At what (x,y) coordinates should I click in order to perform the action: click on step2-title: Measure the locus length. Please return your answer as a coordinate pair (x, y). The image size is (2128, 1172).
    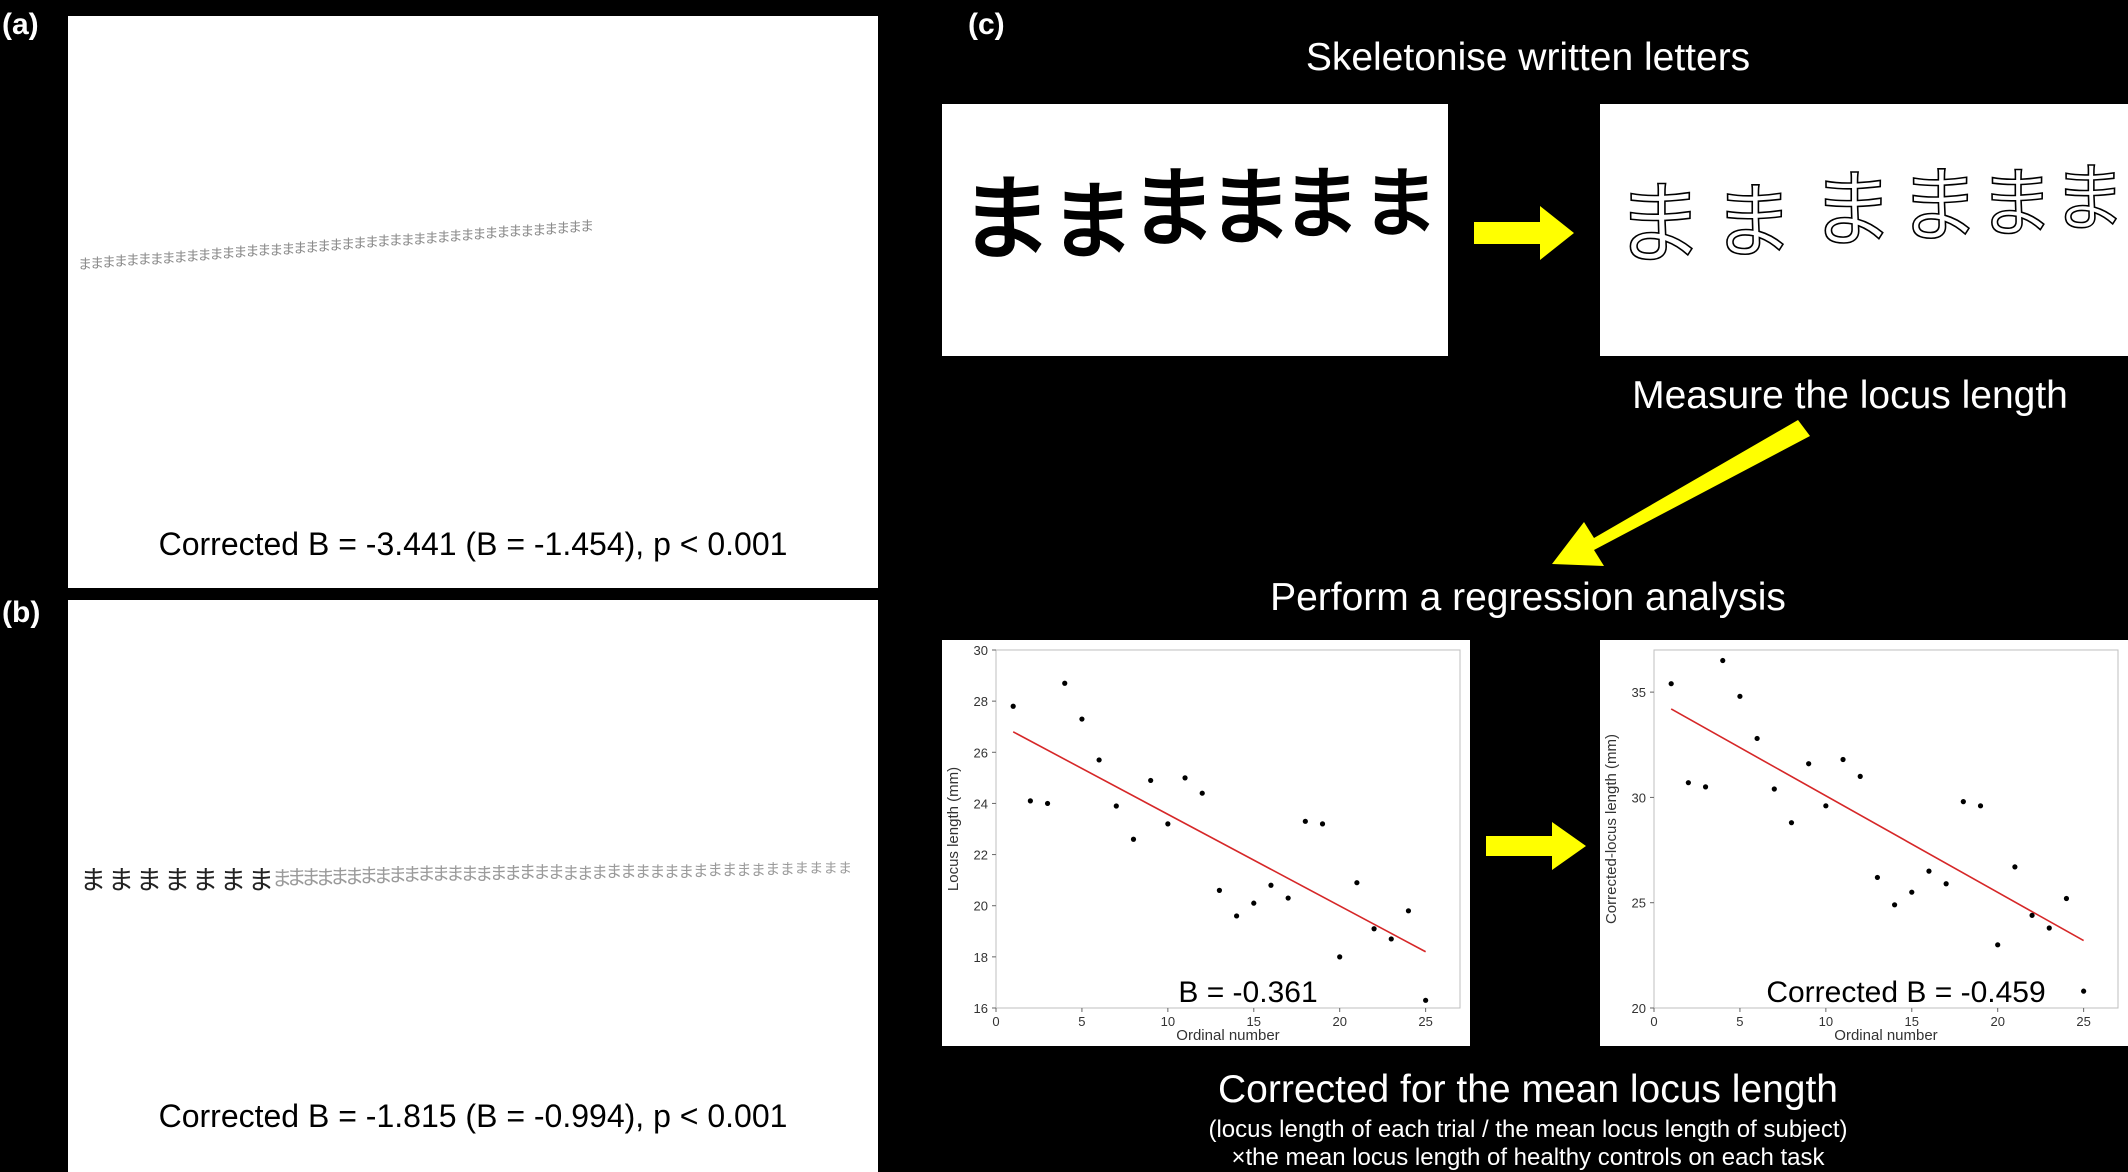
    Looking at the image, I should click on (1850, 395).